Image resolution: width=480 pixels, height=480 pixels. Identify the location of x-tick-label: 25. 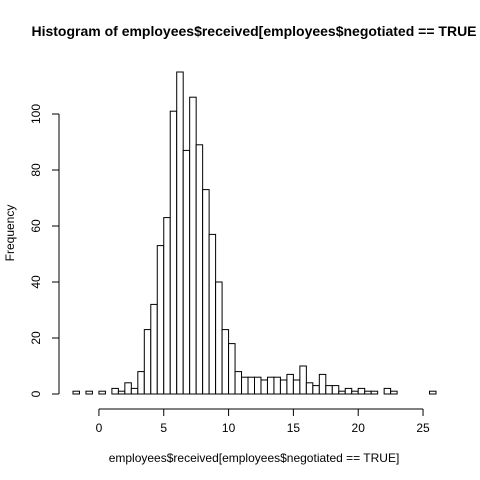
(423, 428).